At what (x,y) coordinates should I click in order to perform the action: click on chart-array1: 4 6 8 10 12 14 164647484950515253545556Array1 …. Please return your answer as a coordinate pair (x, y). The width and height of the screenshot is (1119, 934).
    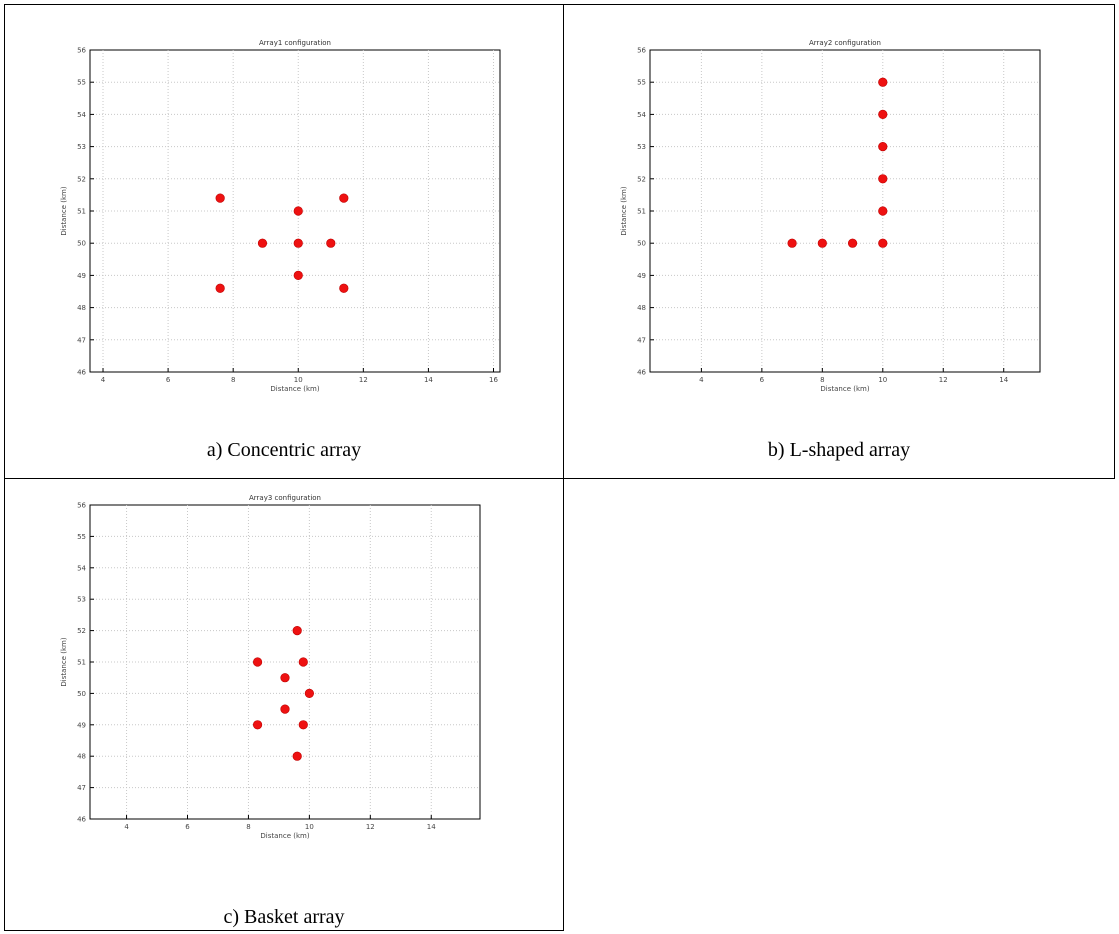
    Looking at the image, I should click on (280, 216).